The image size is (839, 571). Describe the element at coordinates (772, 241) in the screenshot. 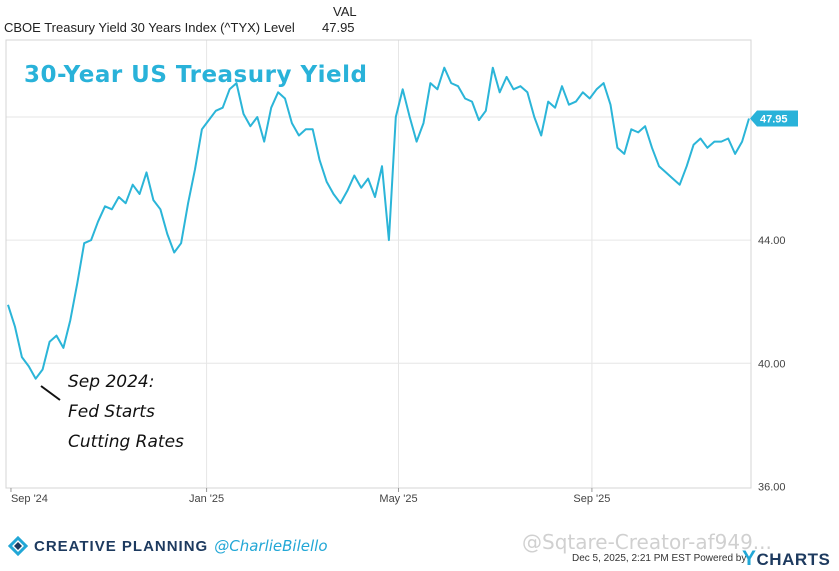

I see `y-tick-label: 44.00` at that location.